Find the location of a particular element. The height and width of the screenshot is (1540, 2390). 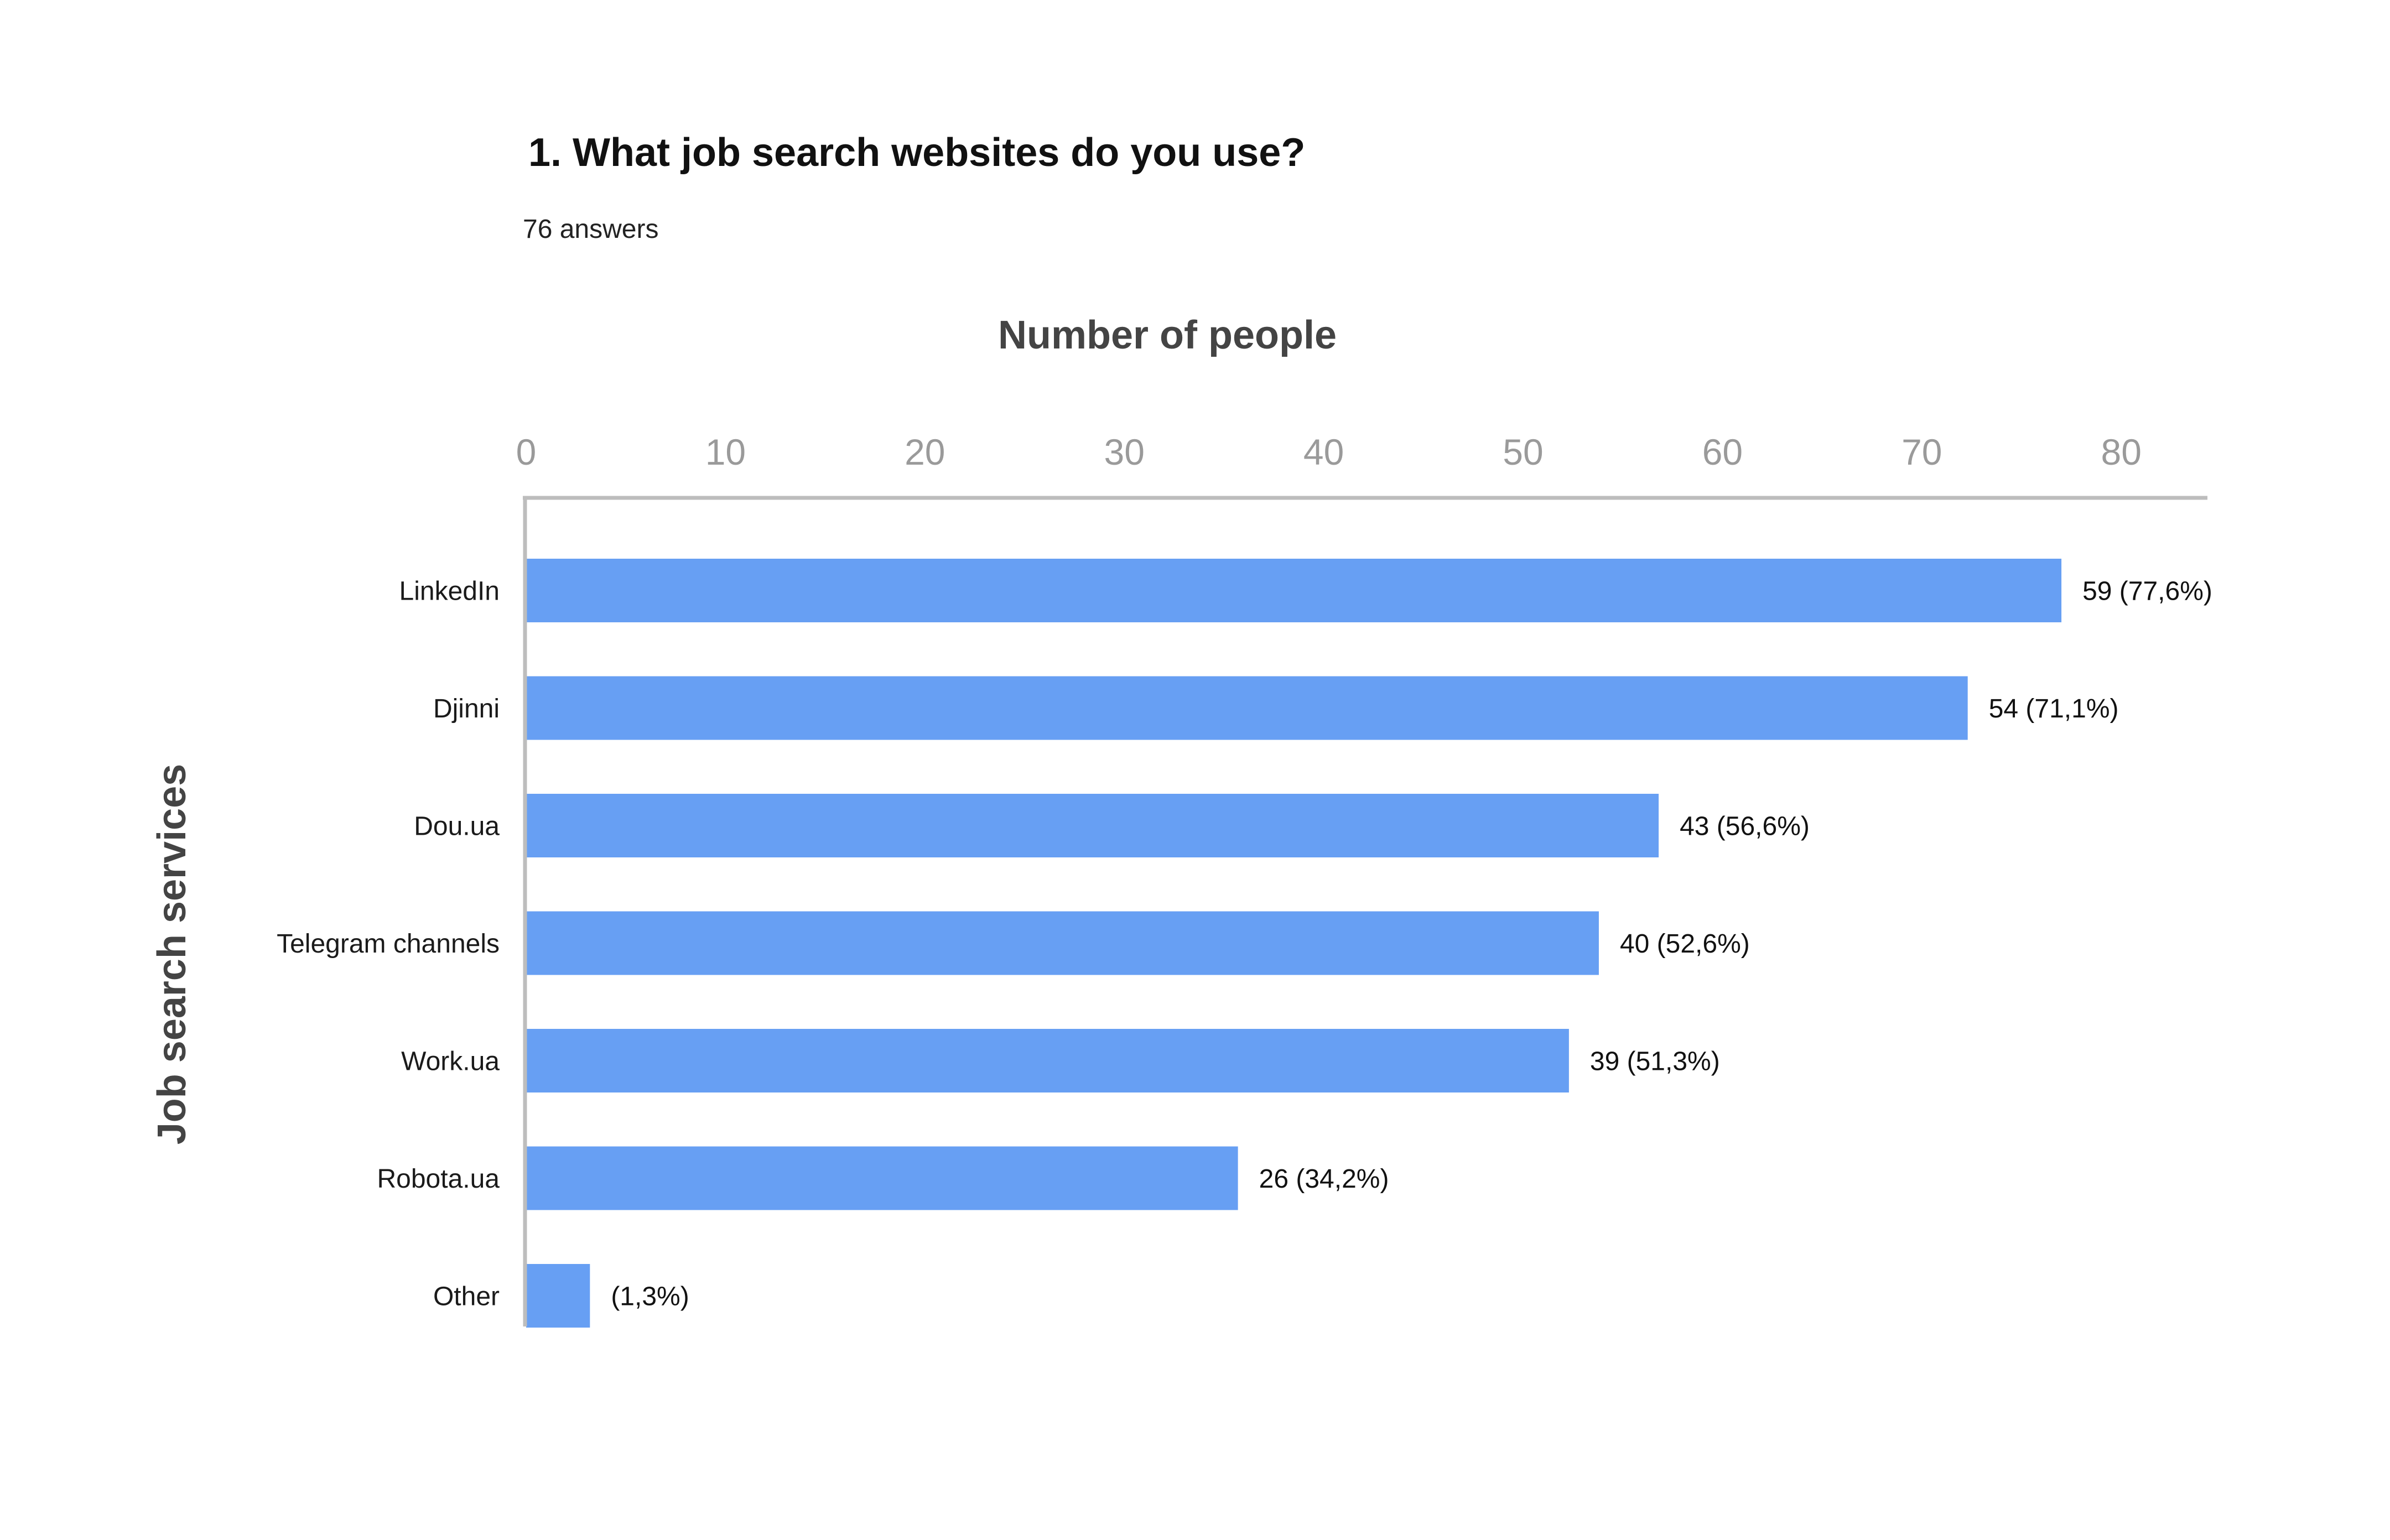

x-tick-label: 50 is located at coordinates (1523, 451).